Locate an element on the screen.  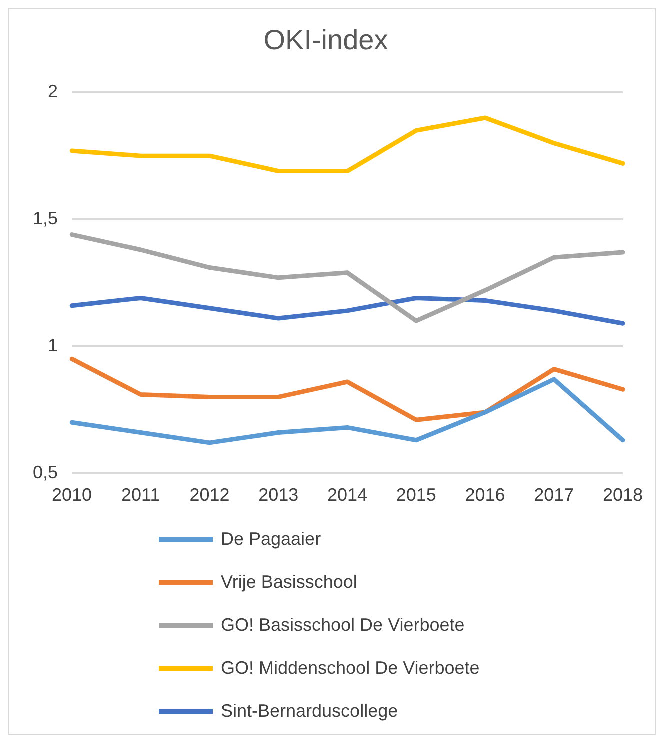
y-tick-label: 0,5 is located at coordinates (45, 472).